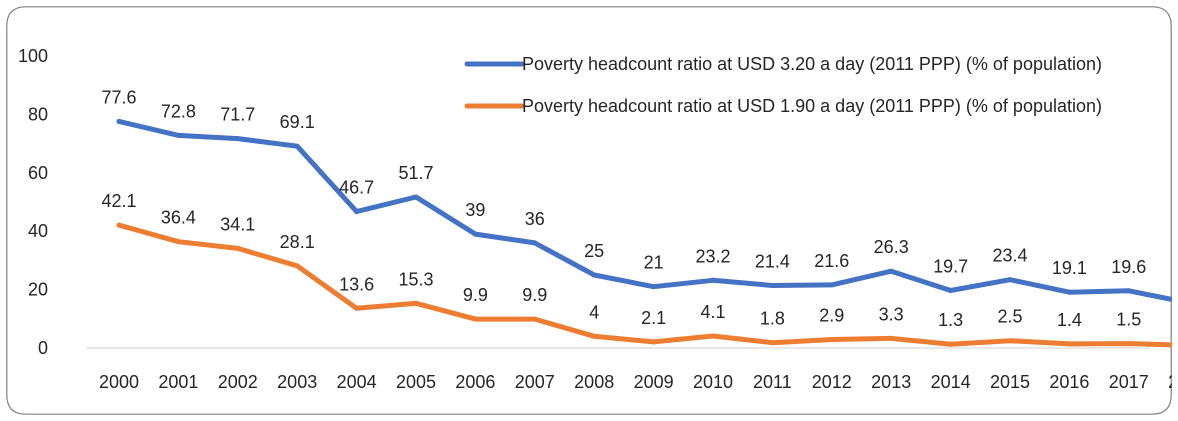 This screenshot has height=421, width=1178. Describe the element at coordinates (653, 318) in the screenshot. I see `data-label: 2.1` at that location.